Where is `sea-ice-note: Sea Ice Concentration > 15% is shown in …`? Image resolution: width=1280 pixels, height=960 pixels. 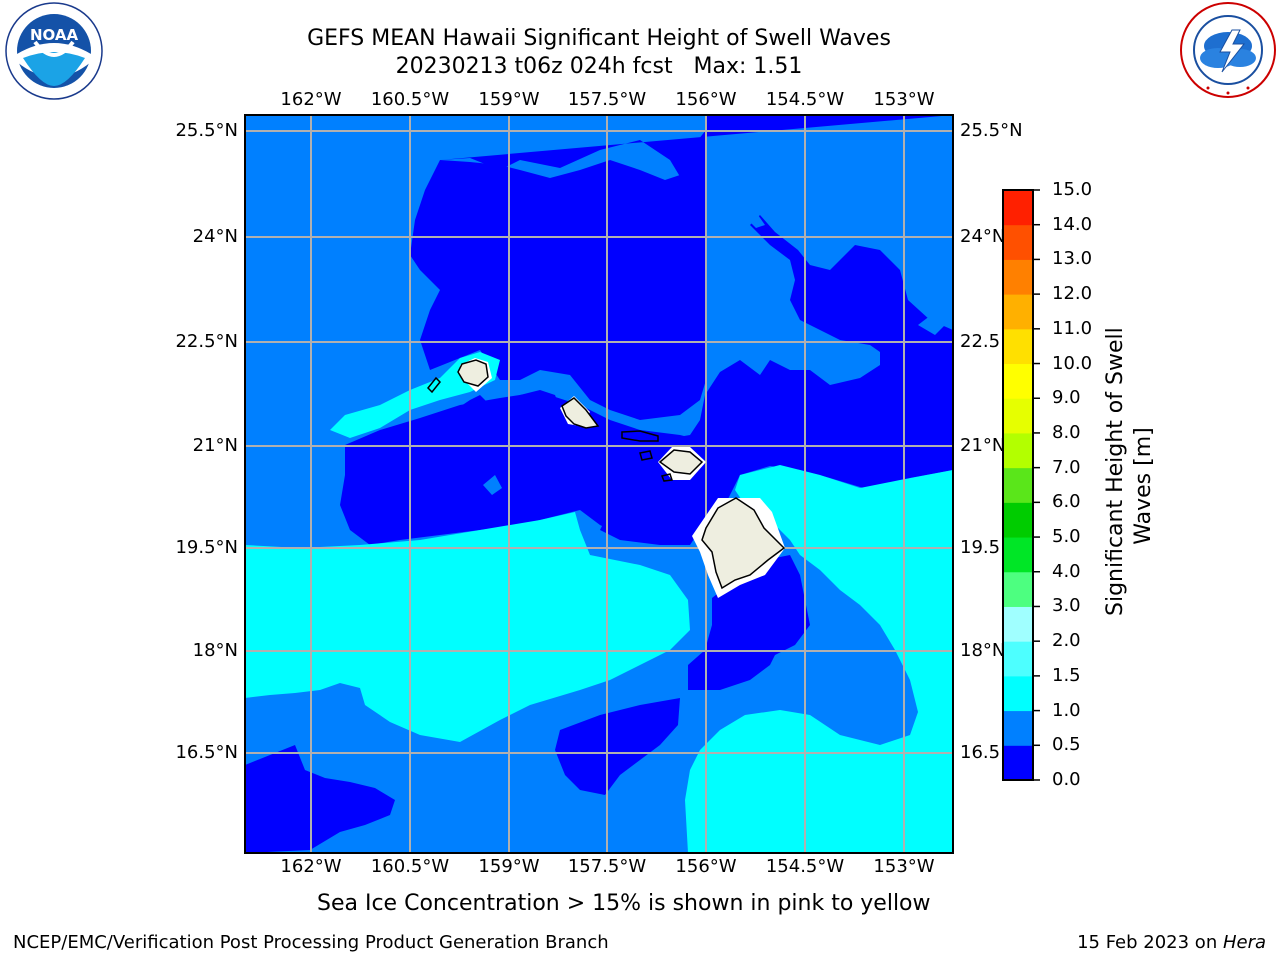
sea-ice-note: Sea Ice Concentration > 15% is shown in … is located at coordinates (624, 903).